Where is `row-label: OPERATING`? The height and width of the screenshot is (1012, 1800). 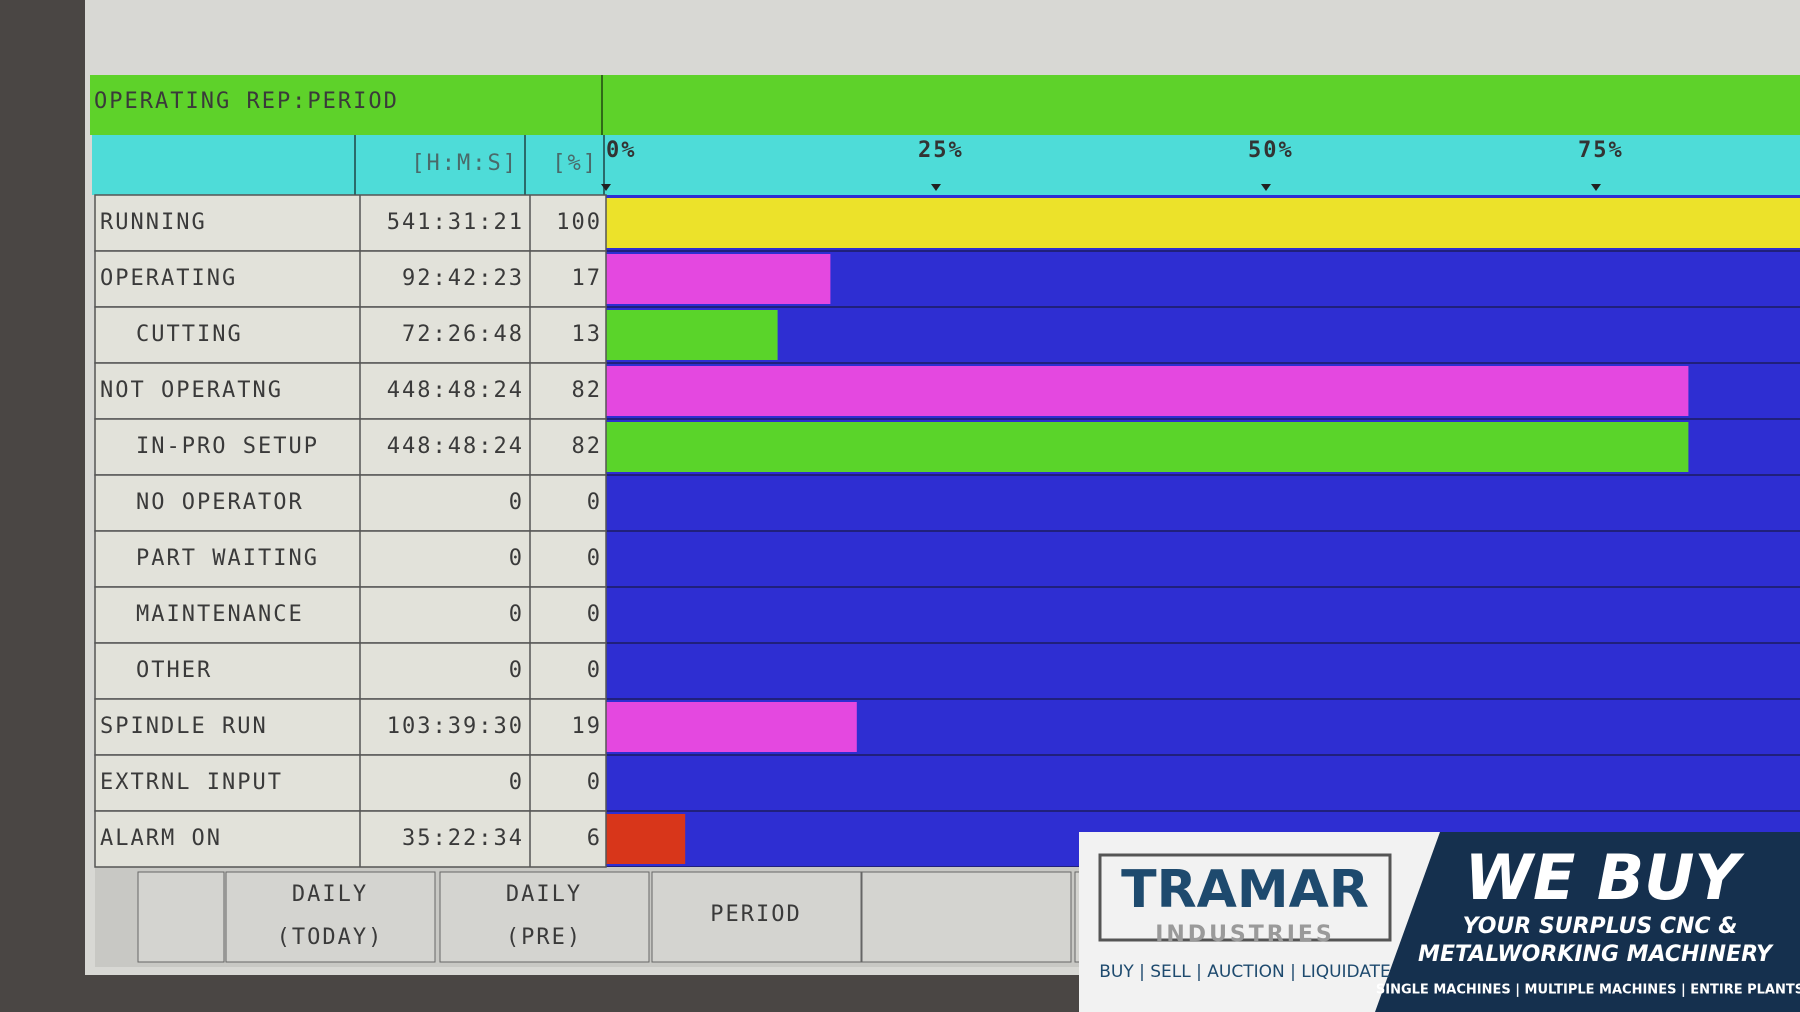
row-label: OPERATING is located at coordinates (168, 278).